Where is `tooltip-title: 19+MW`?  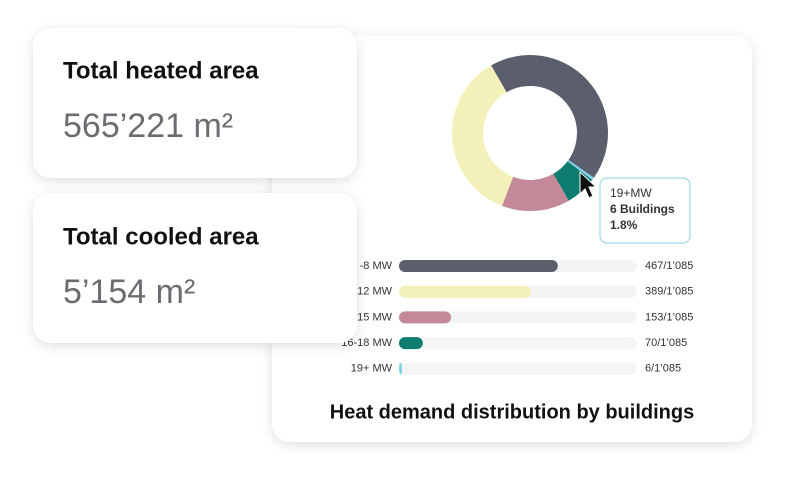 tooltip-title: 19+MW is located at coordinates (631, 193).